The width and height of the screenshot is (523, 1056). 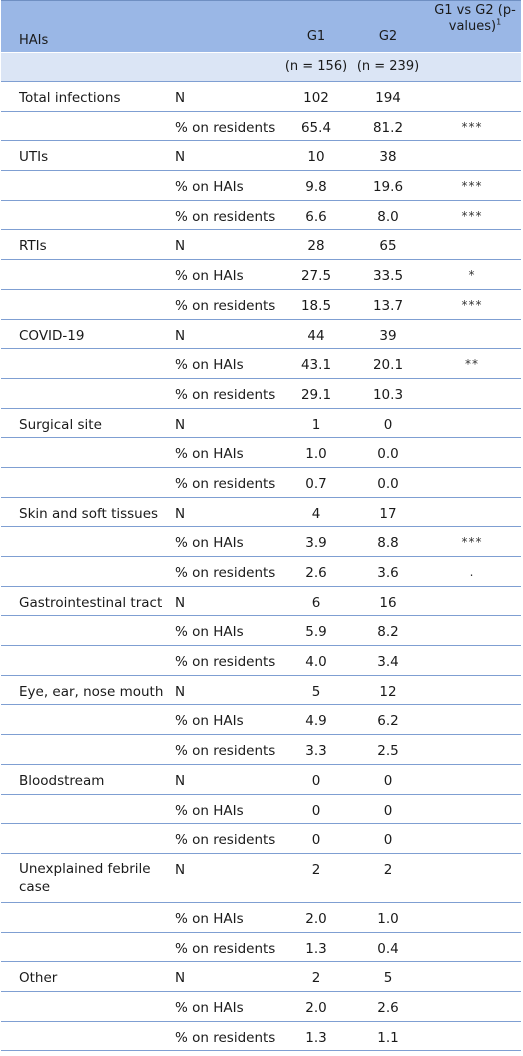 I want to click on row-g1-value: 5, so click(x=316, y=691).